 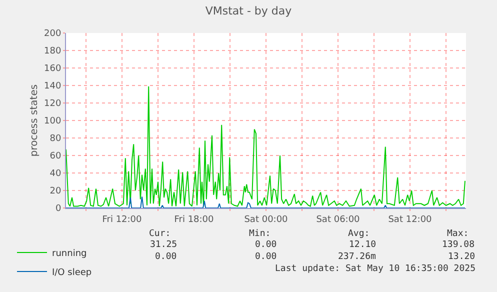 I want to click on text: 12.10, so click(x=362, y=245).